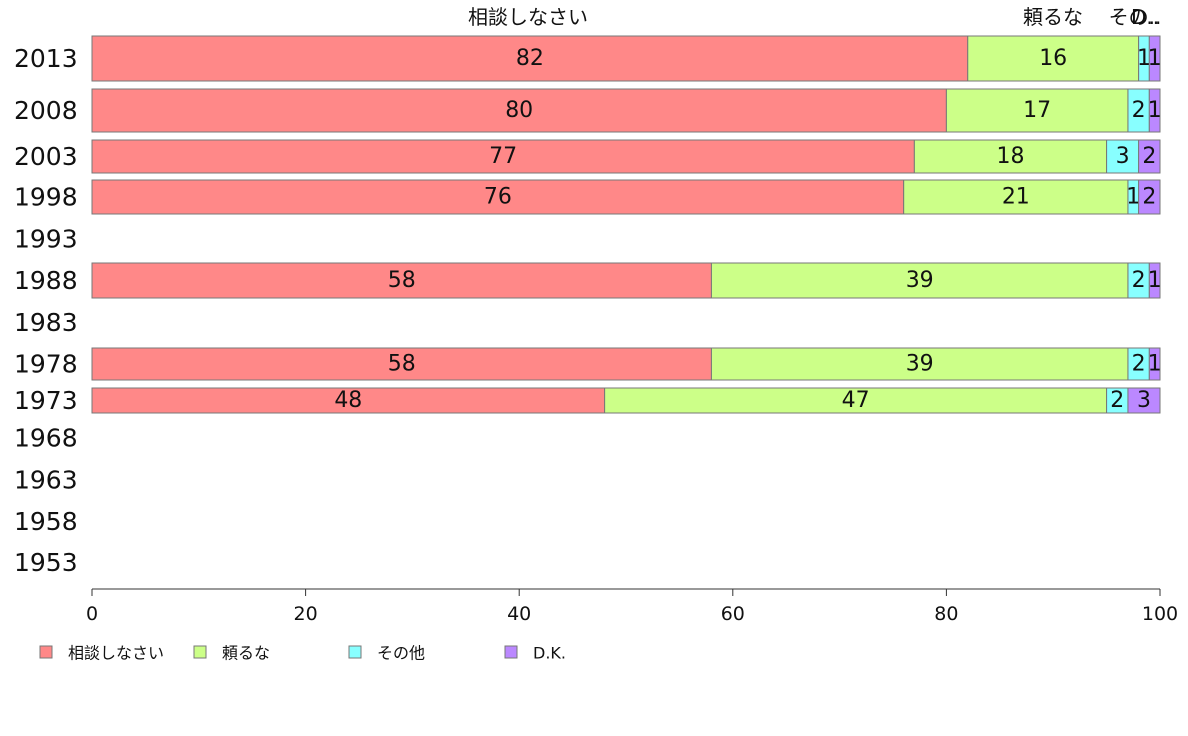  I want to click on column-header: 相談しなさい, so click(528, 17).